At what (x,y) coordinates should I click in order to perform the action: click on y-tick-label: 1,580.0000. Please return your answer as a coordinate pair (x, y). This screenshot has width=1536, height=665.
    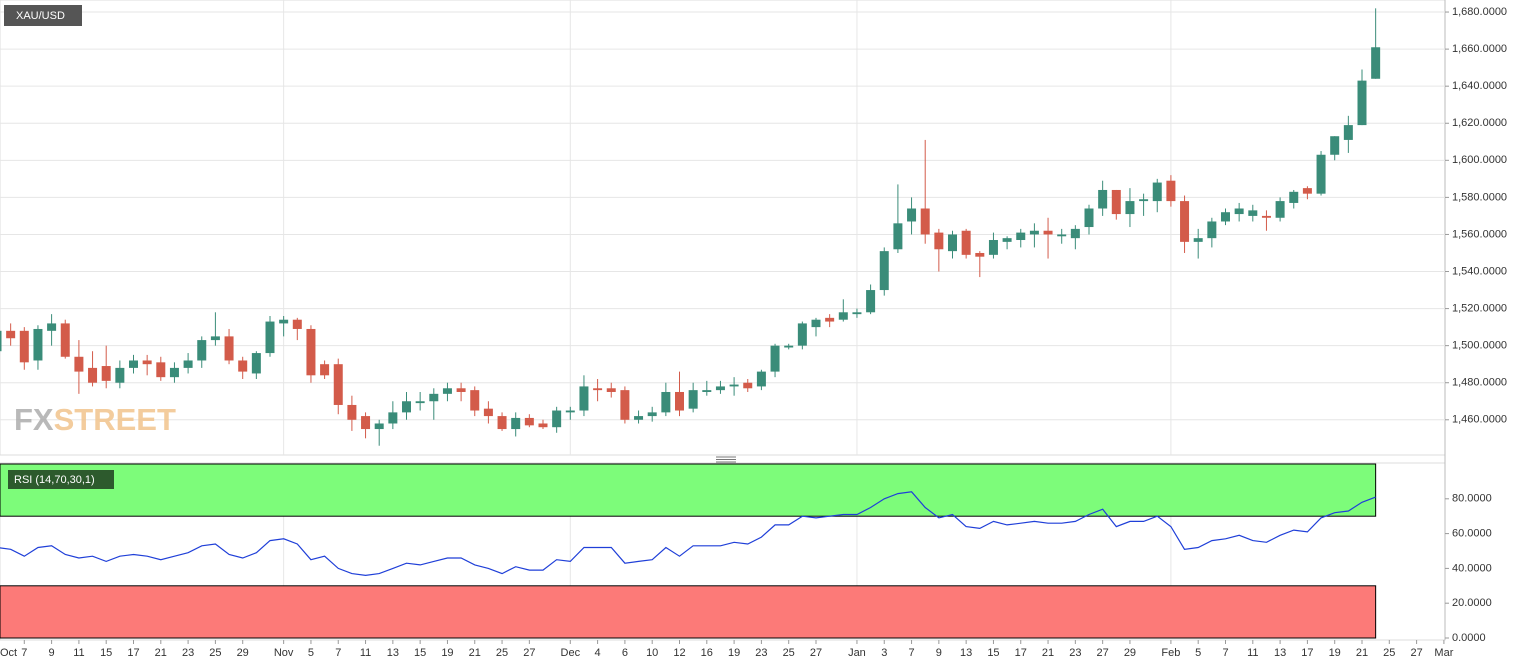
    Looking at the image, I should click on (1479, 197).